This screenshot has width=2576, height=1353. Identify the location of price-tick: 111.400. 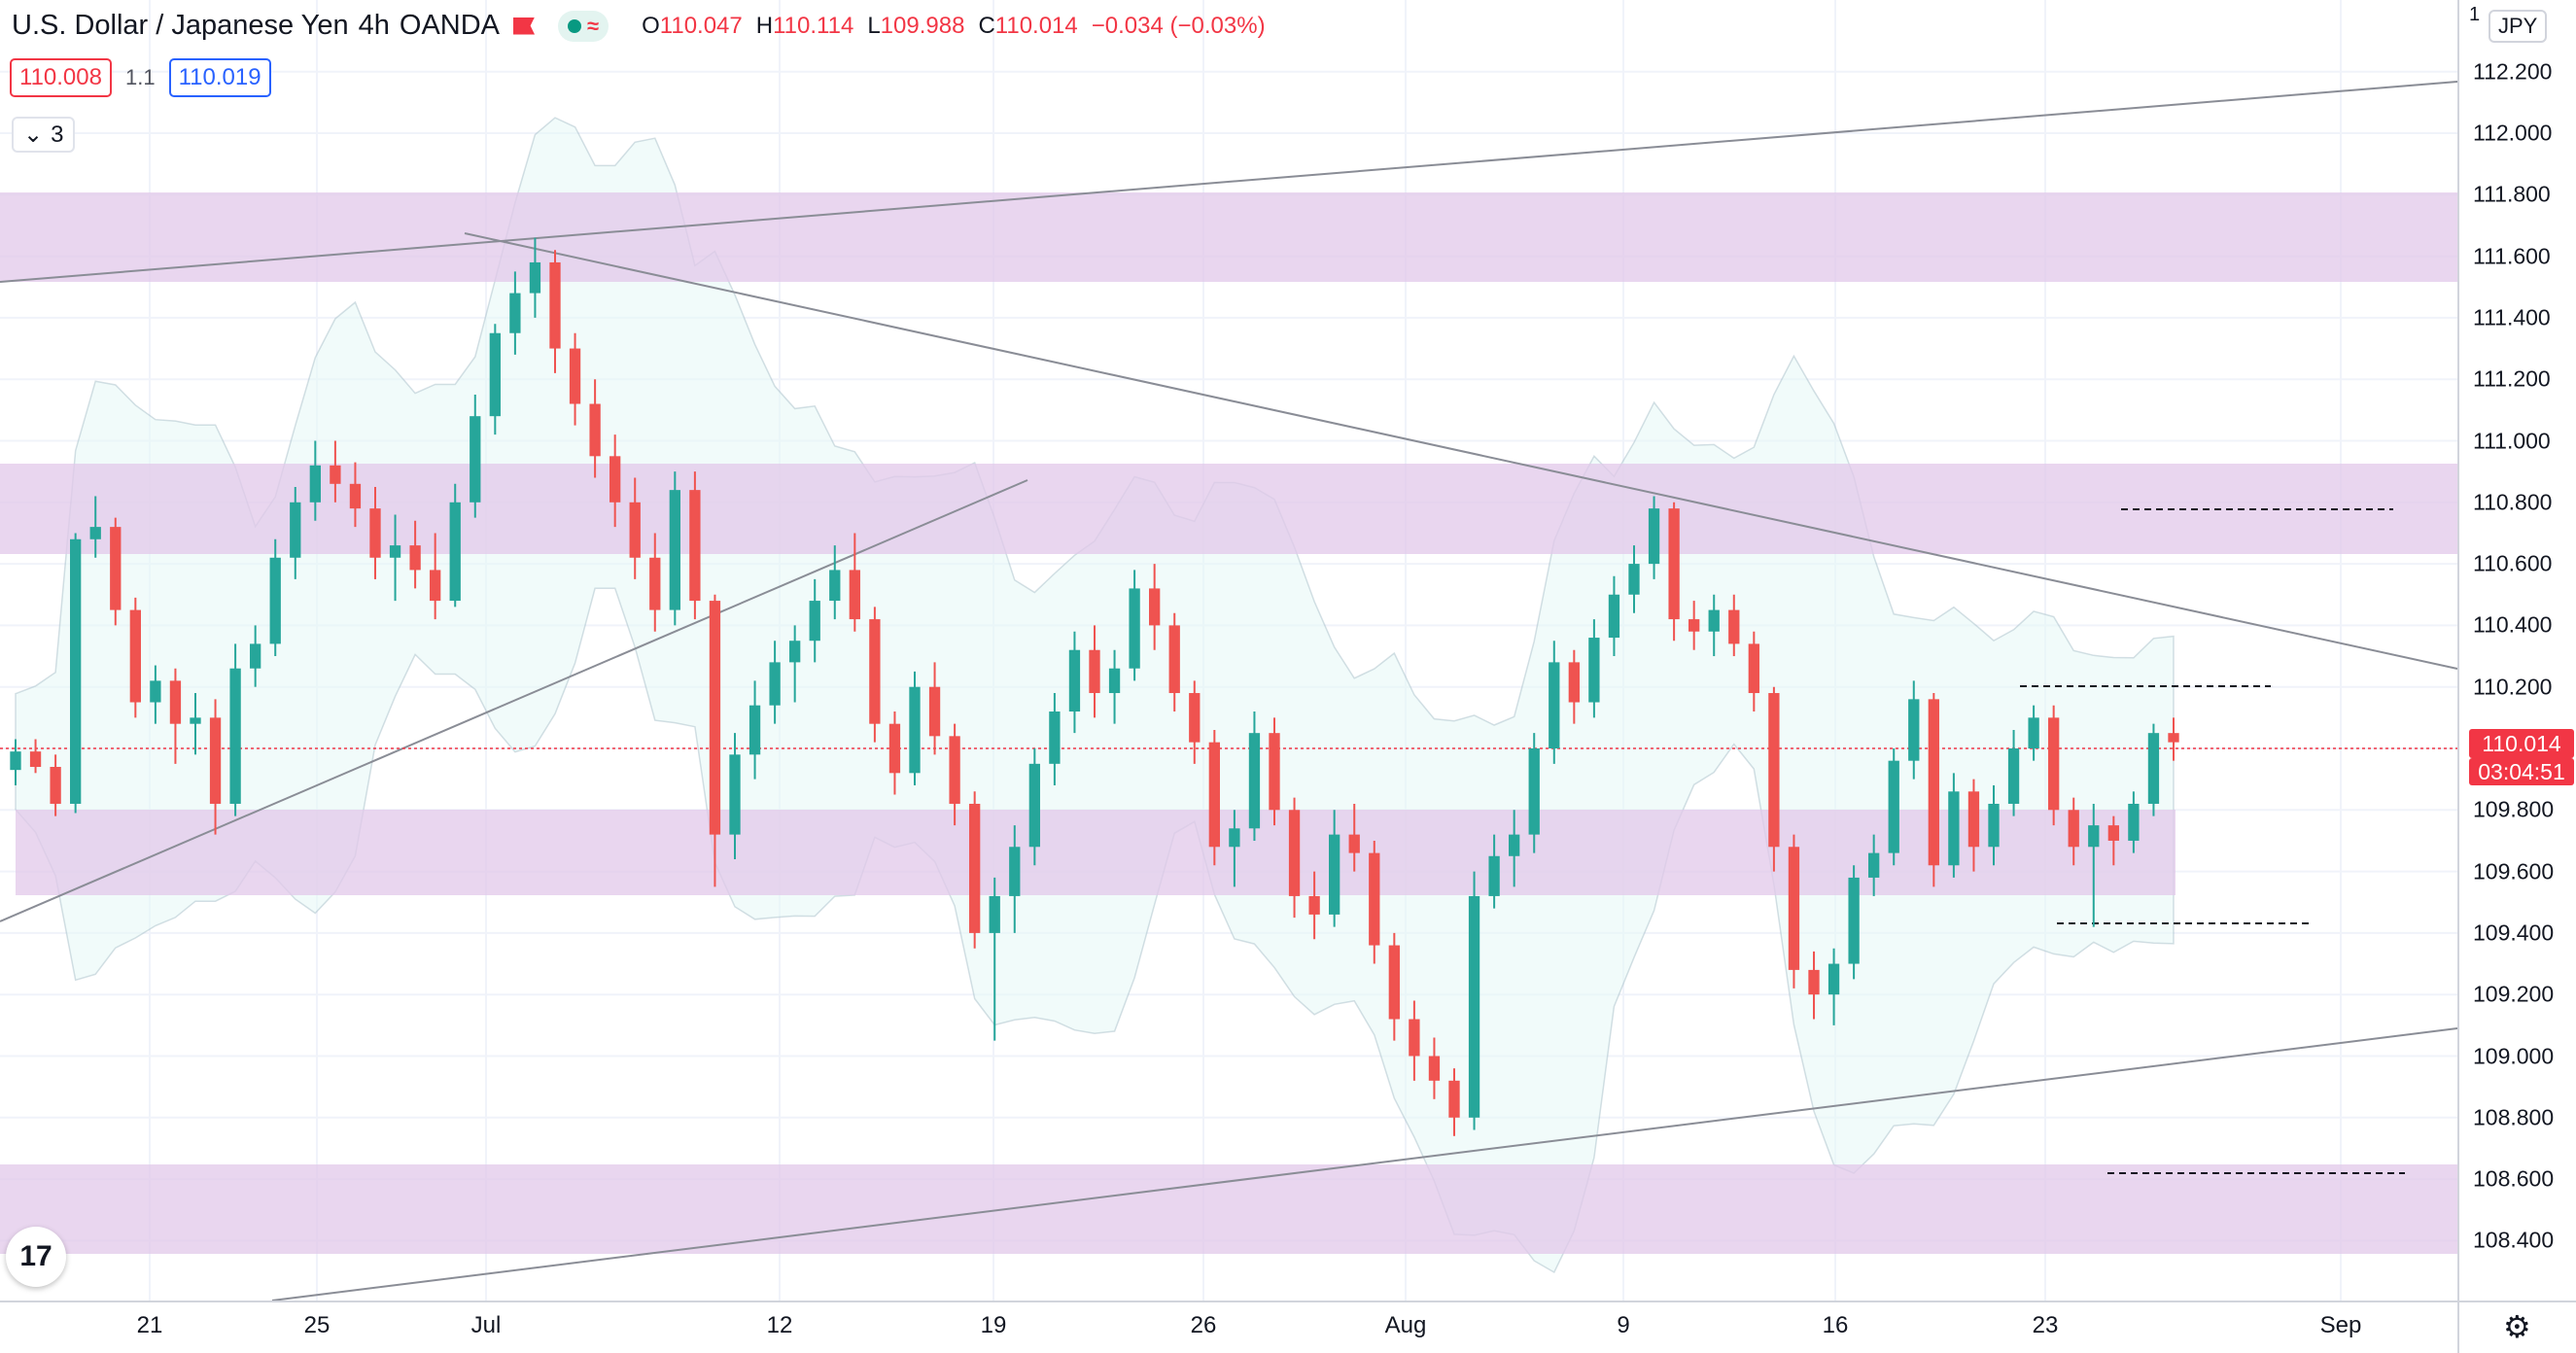
(2512, 317).